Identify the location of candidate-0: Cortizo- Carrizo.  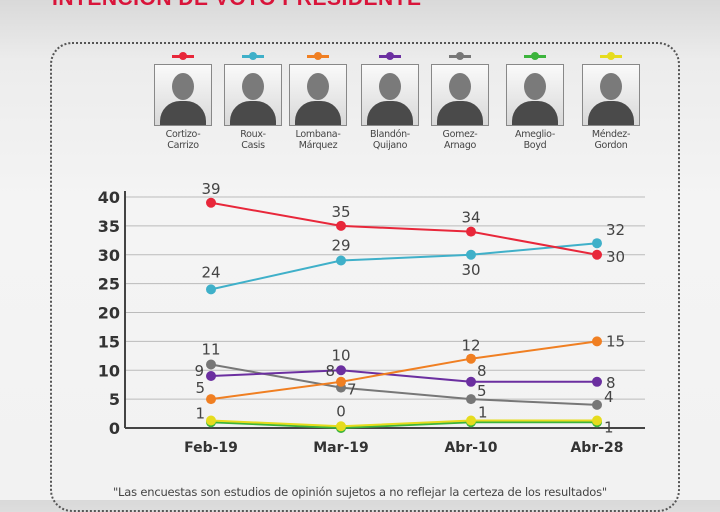
(183, 101).